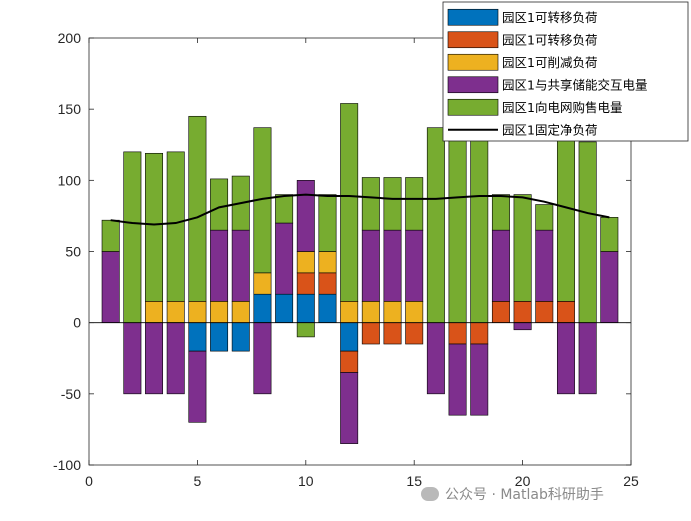  Describe the element at coordinates (414, 312) in the screenshot. I see `bar-segment-s3-x15` at that location.